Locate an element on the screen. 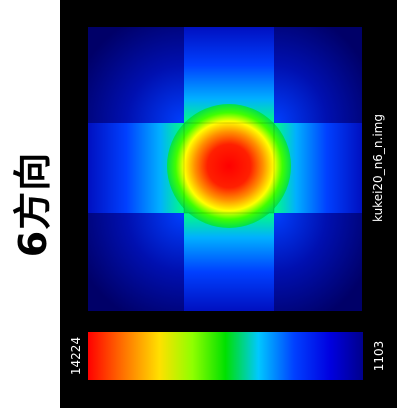 This screenshot has width=397, height=408. colorbar is located at coordinates (225, 356).